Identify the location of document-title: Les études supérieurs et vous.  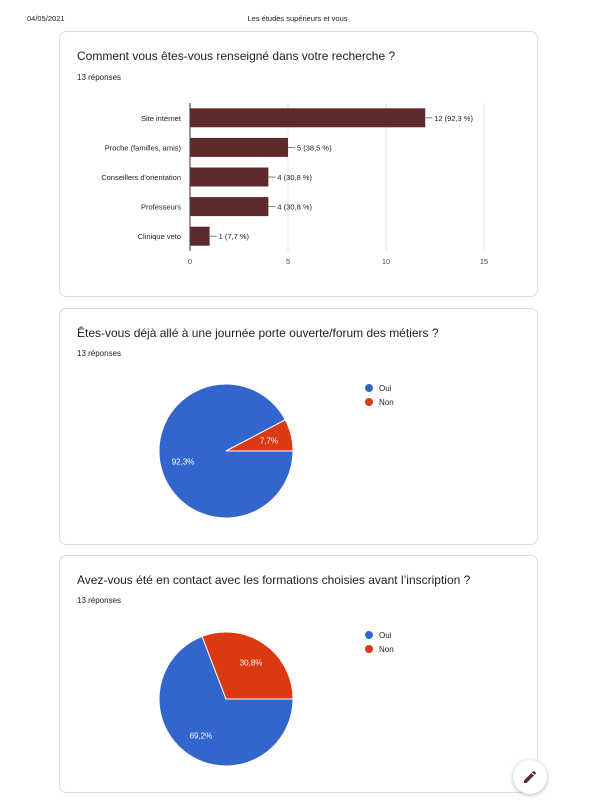
(297, 18).